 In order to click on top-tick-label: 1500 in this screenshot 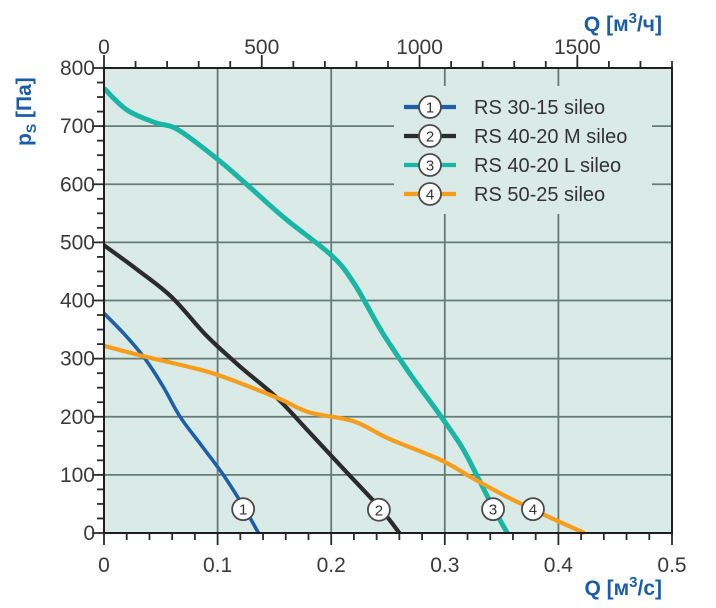, I will do `click(577, 47)`.